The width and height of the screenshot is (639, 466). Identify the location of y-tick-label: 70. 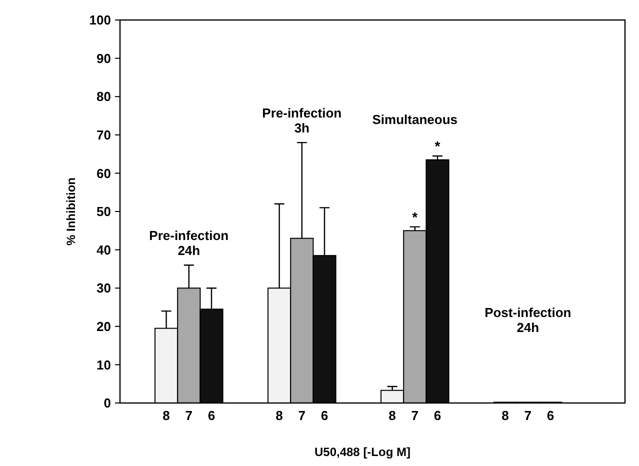
(103, 134).